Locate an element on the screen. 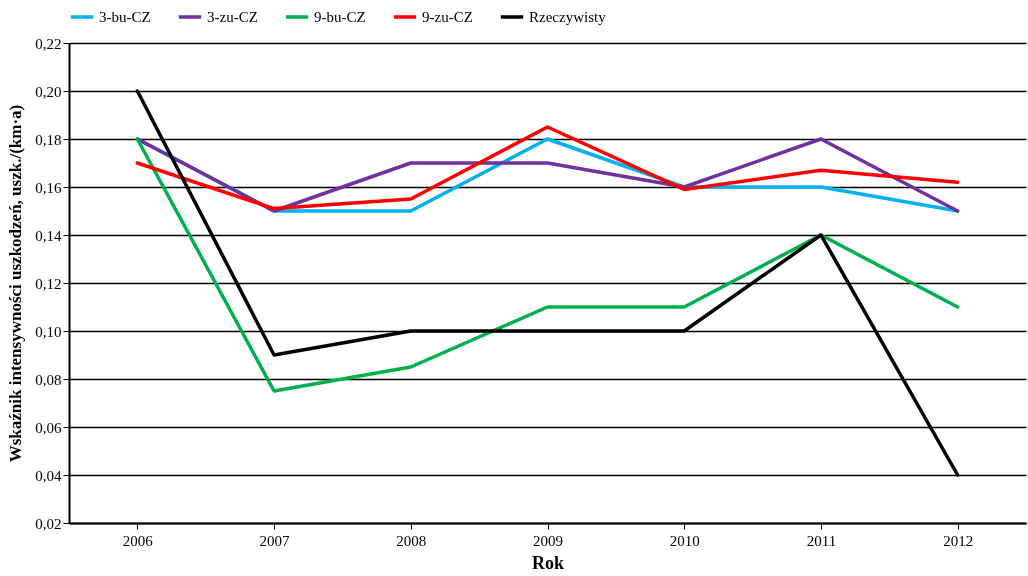 This screenshot has width=1028, height=576. legend-label: 3-zu-CZ is located at coordinates (232, 17).